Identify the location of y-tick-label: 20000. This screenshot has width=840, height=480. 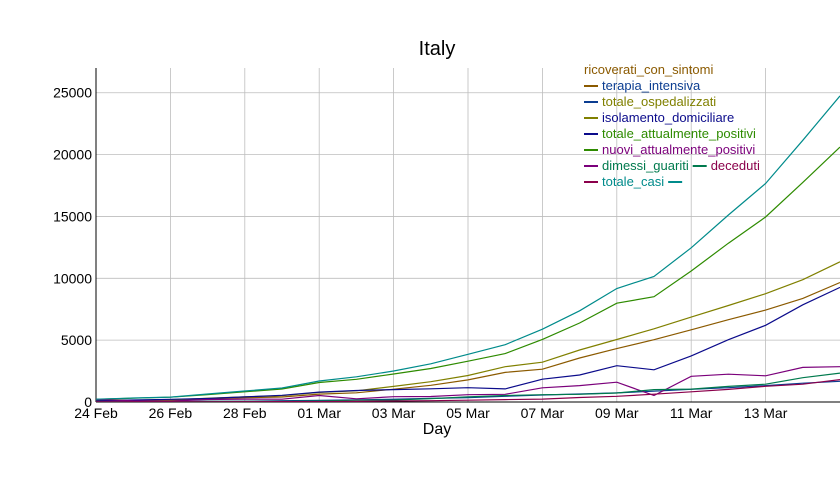
(72, 155).